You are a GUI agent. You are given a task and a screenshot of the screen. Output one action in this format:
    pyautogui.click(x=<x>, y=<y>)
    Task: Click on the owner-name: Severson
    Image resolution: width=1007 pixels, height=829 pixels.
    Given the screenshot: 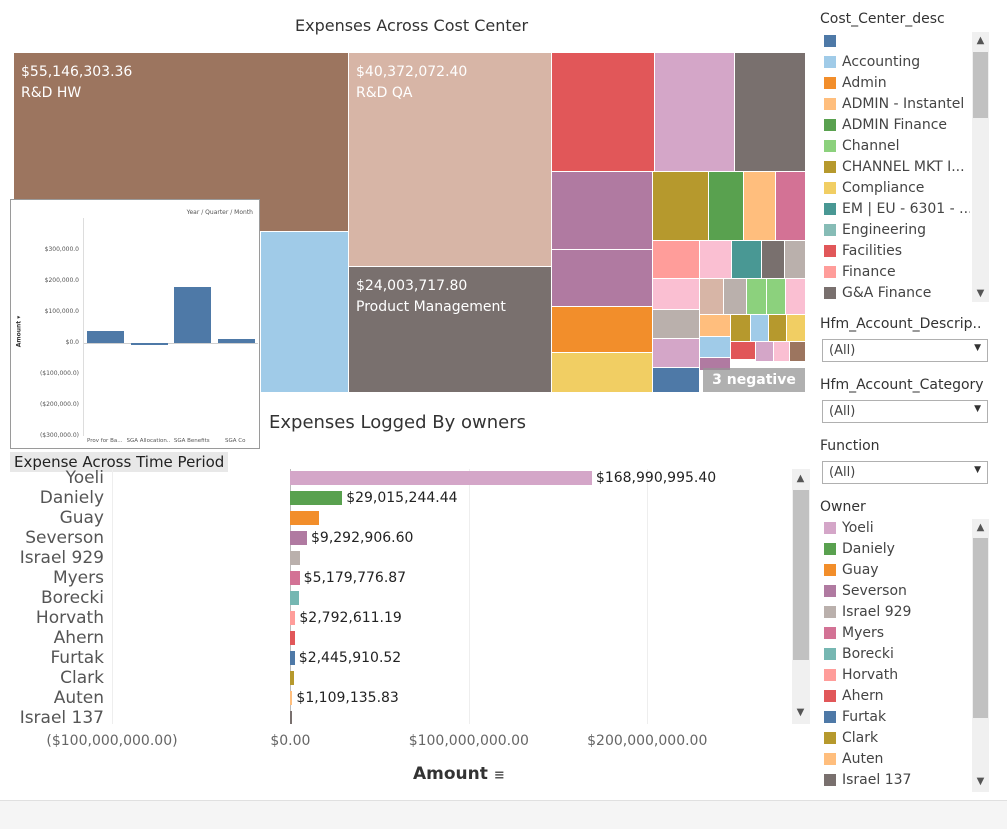 What is the action you would take?
    pyautogui.click(x=64, y=538)
    